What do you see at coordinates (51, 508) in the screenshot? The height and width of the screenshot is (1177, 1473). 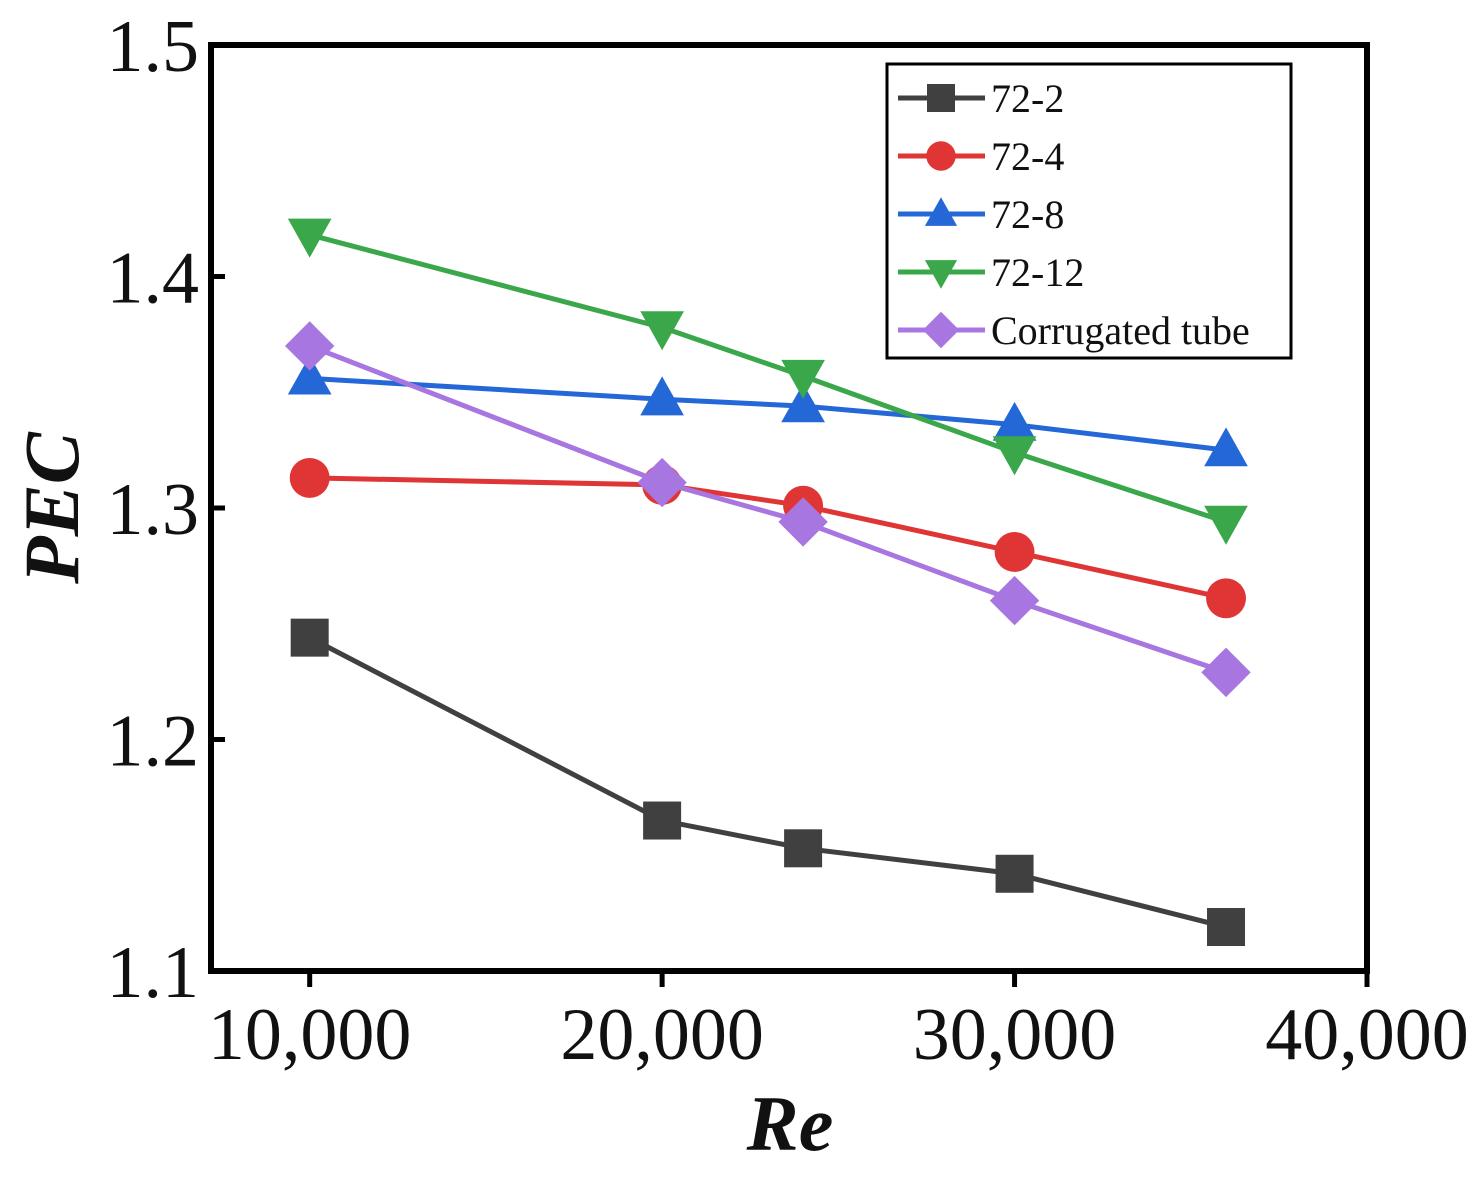 I see `y-axis-title: PEC` at bounding box center [51, 508].